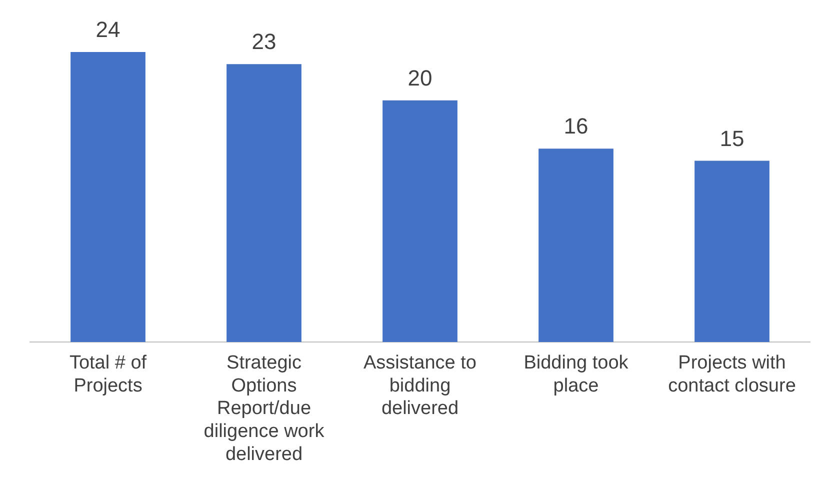 The width and height of the screenshot is (820, 480). I want to click on x-tick-label: Bidding took place, so click(576, 374).